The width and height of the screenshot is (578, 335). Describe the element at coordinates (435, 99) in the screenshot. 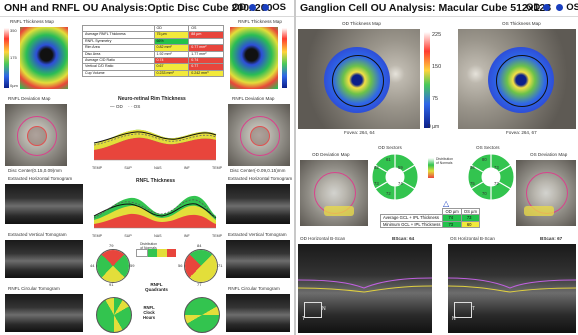

I see `macula-colorbar-tick: 75` at that location.